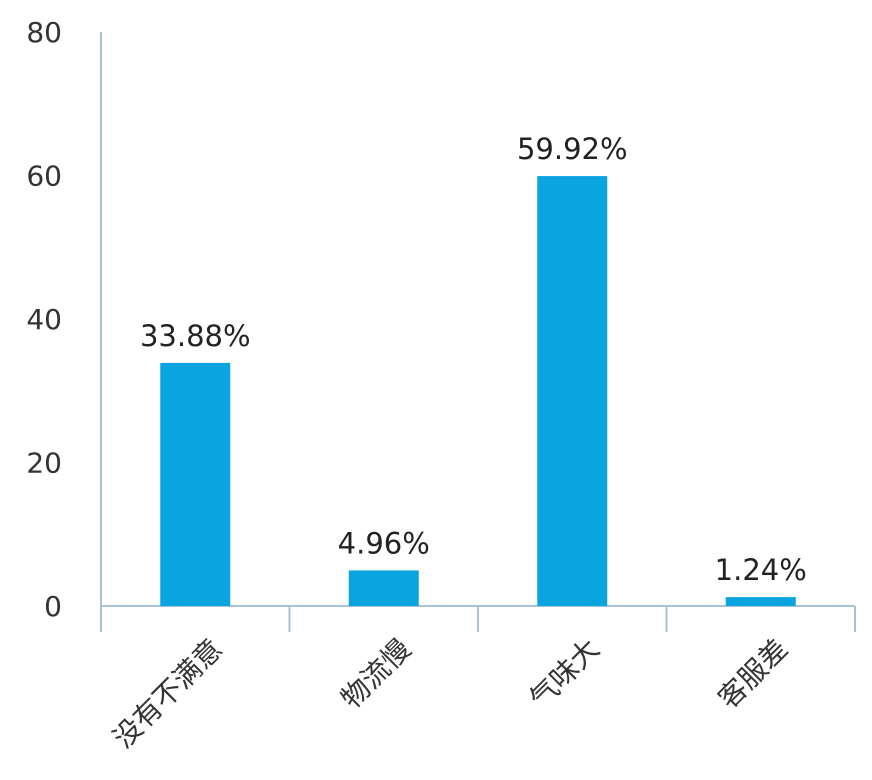 This screenshot has width=872, height=780. I want to click on y-tick-label: 80, so click(44, 32).